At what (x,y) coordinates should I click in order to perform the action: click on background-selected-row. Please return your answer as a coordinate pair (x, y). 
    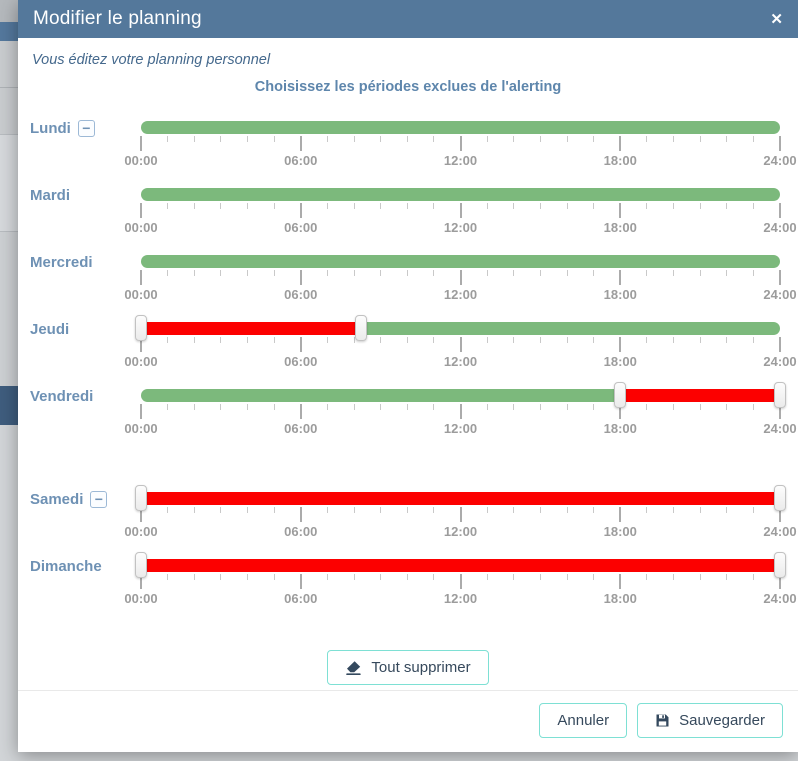
    Looking at the image, I should click on (9, 405).